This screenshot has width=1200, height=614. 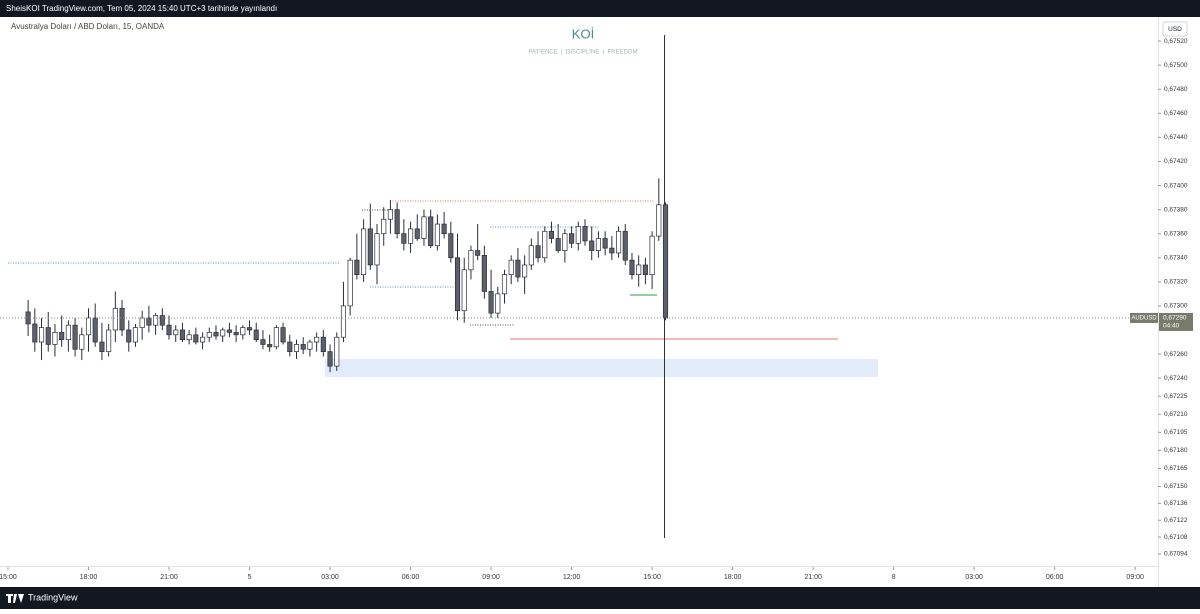 I want to click on y-tick-label: 0,67225, so click(x=1176, y=396).